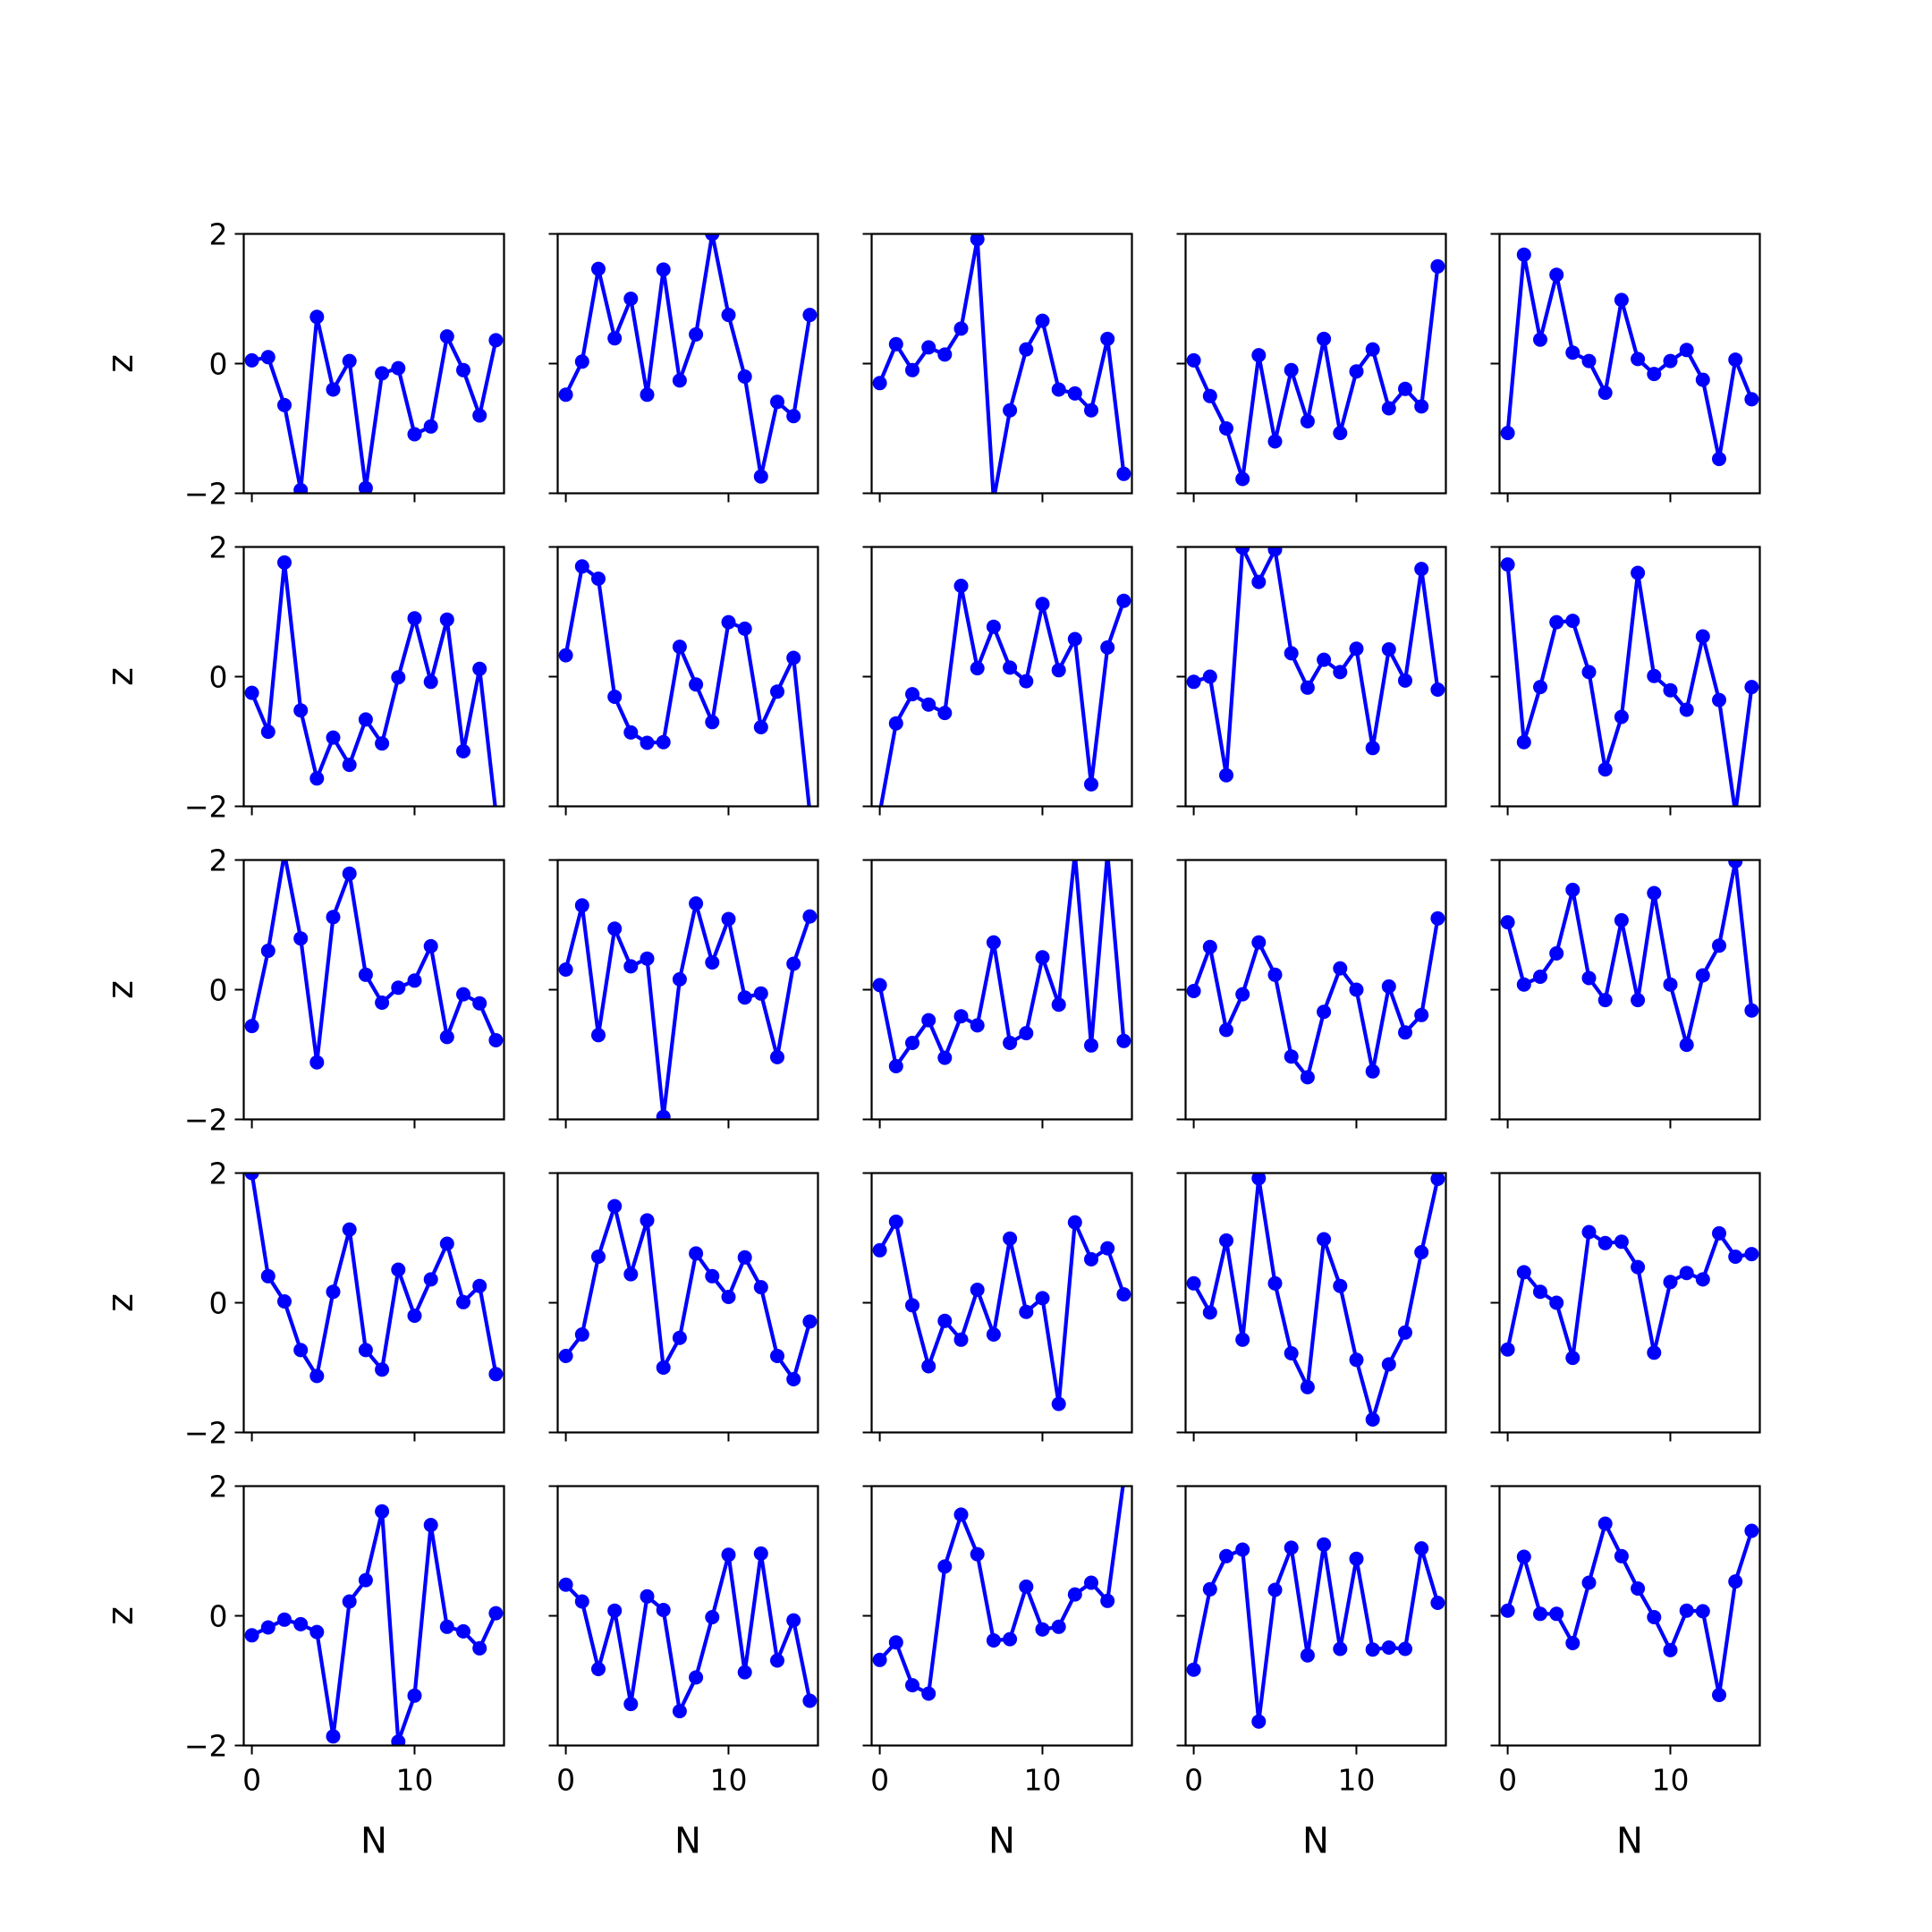 This screenshot has width=1932, height=1932. I want to click on subplot-r2-c4, so click(1311, 681).